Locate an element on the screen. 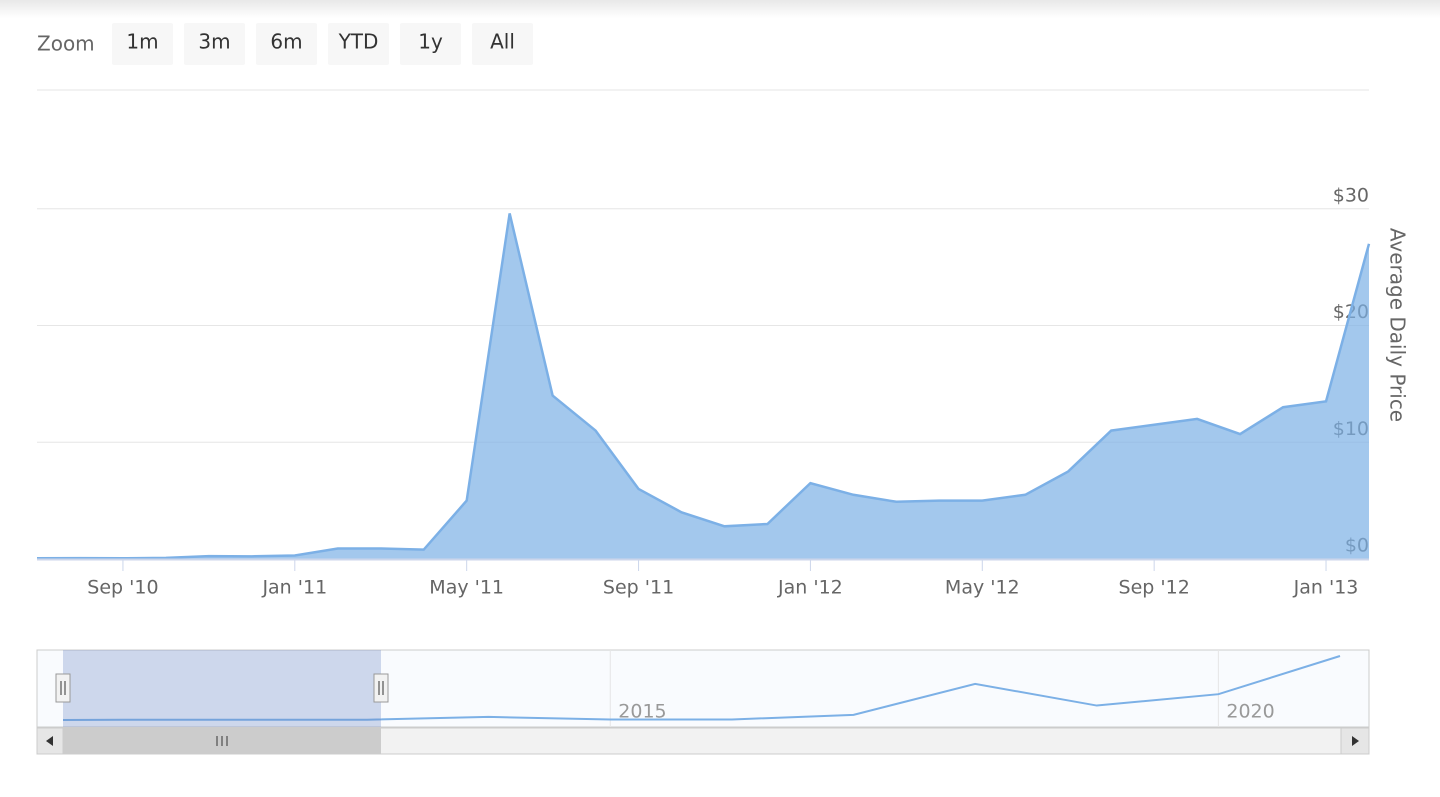  zoom-button: 3m is located at coordinates (214, 44).